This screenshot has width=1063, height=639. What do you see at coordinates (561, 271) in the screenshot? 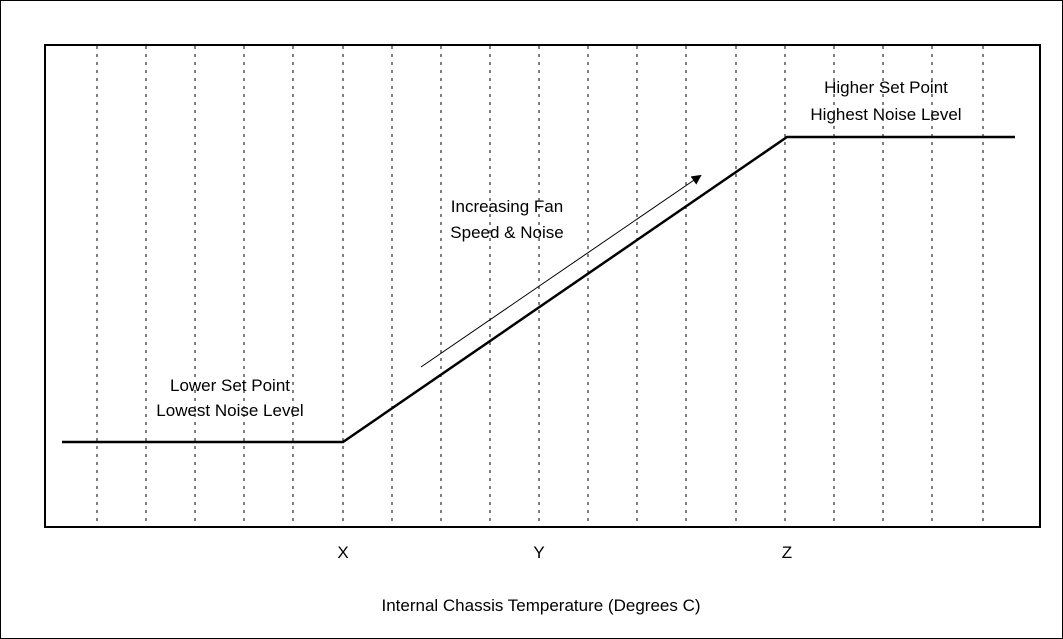
I see `increasing-arrow` at bounding box center [561, 271].